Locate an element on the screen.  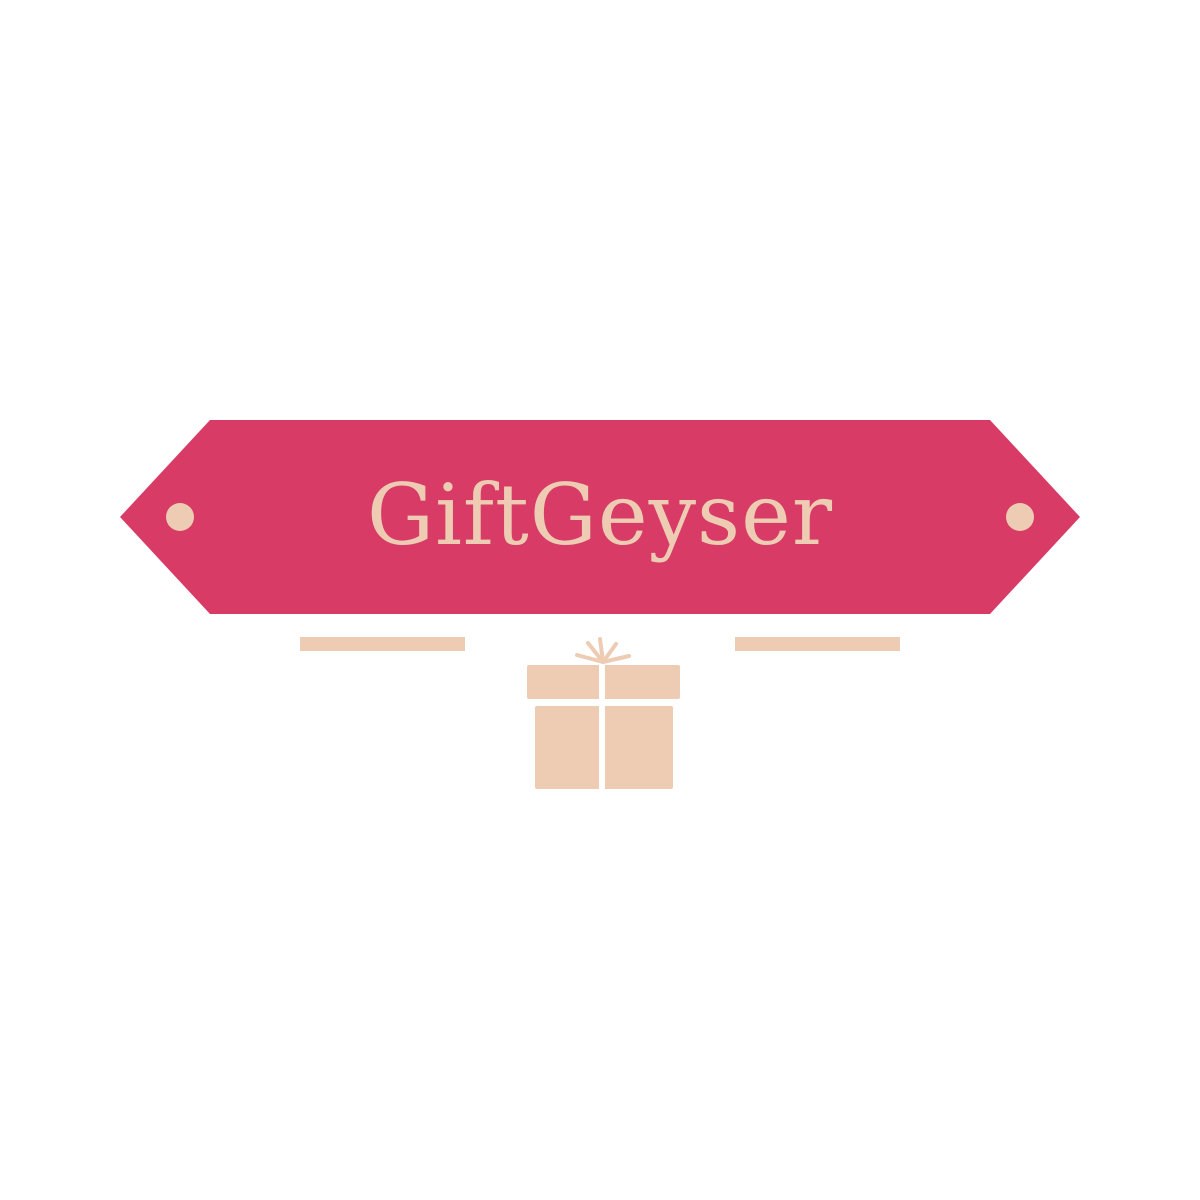
gift-box-icon is located at coordinates (603, 713).